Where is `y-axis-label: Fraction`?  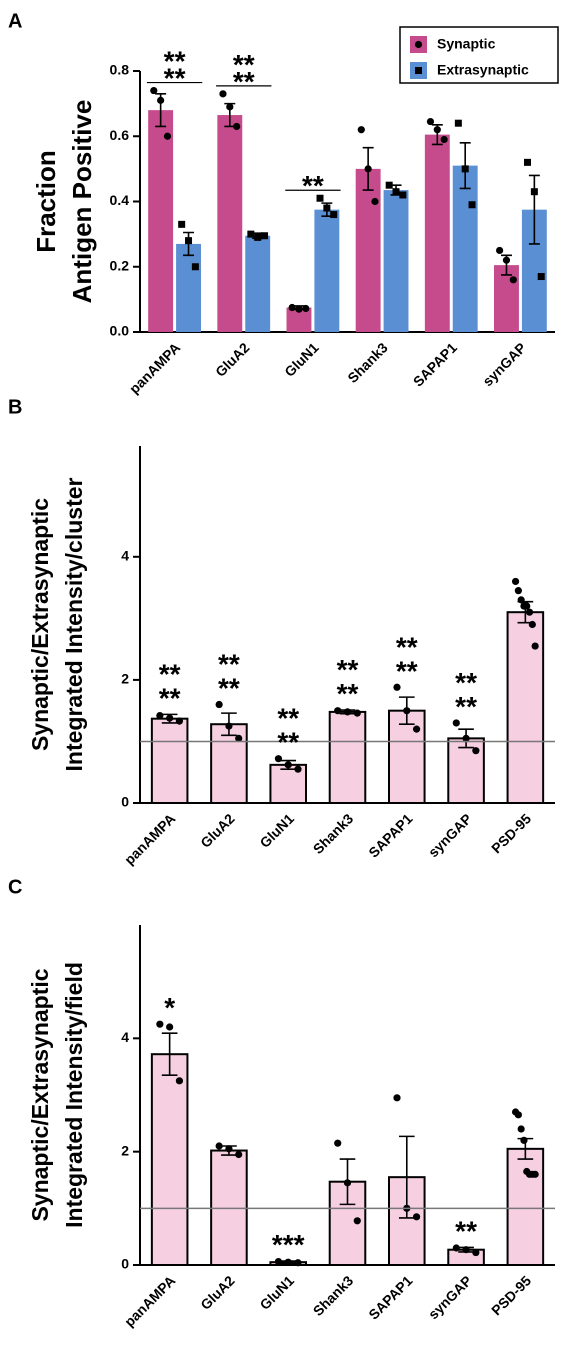
y-axis-label: Fraction is located at coordinates (46, 201).